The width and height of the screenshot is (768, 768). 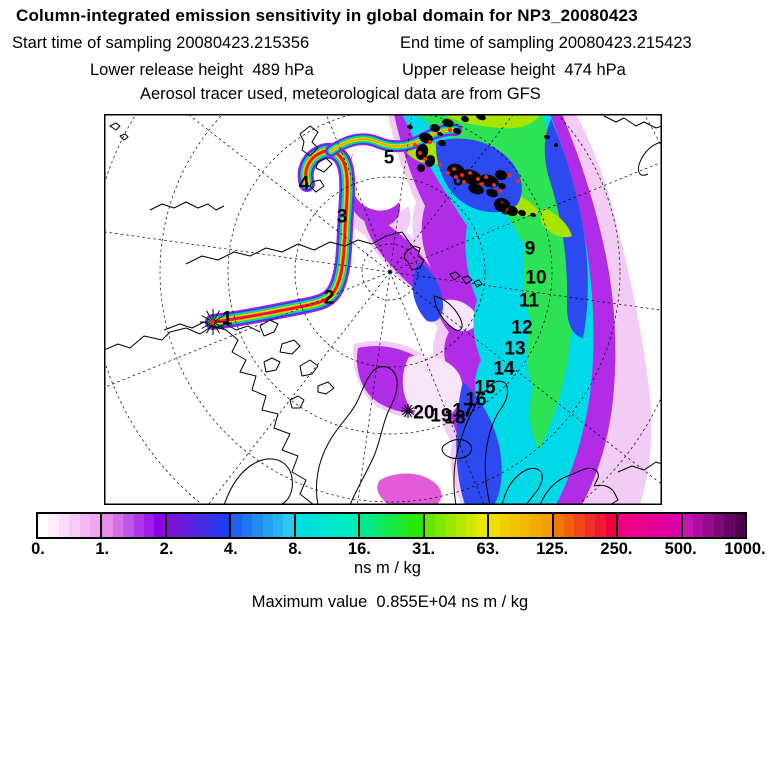 I want to click on maximum-value-label: Maximum value 0.855E+04 ns m / kg, so click(x=390, y=602).